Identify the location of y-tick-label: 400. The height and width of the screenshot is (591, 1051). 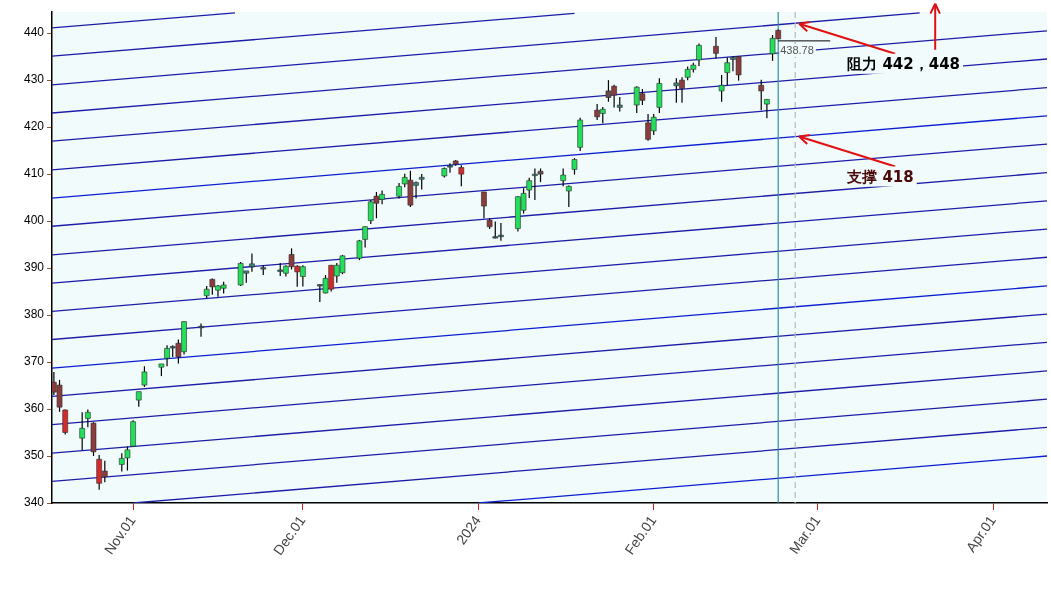
(34, 220).